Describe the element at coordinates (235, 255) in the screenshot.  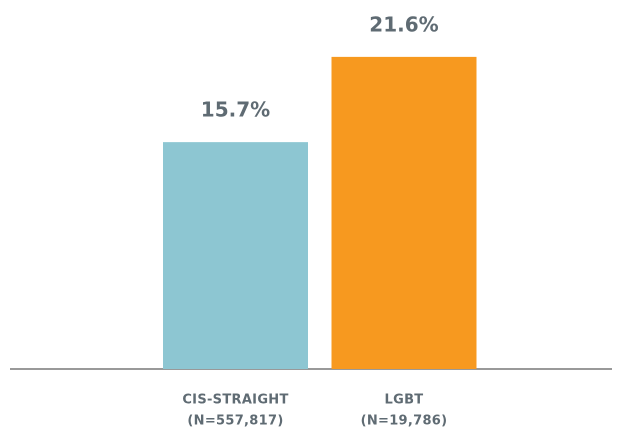
I see `bar` at that location.